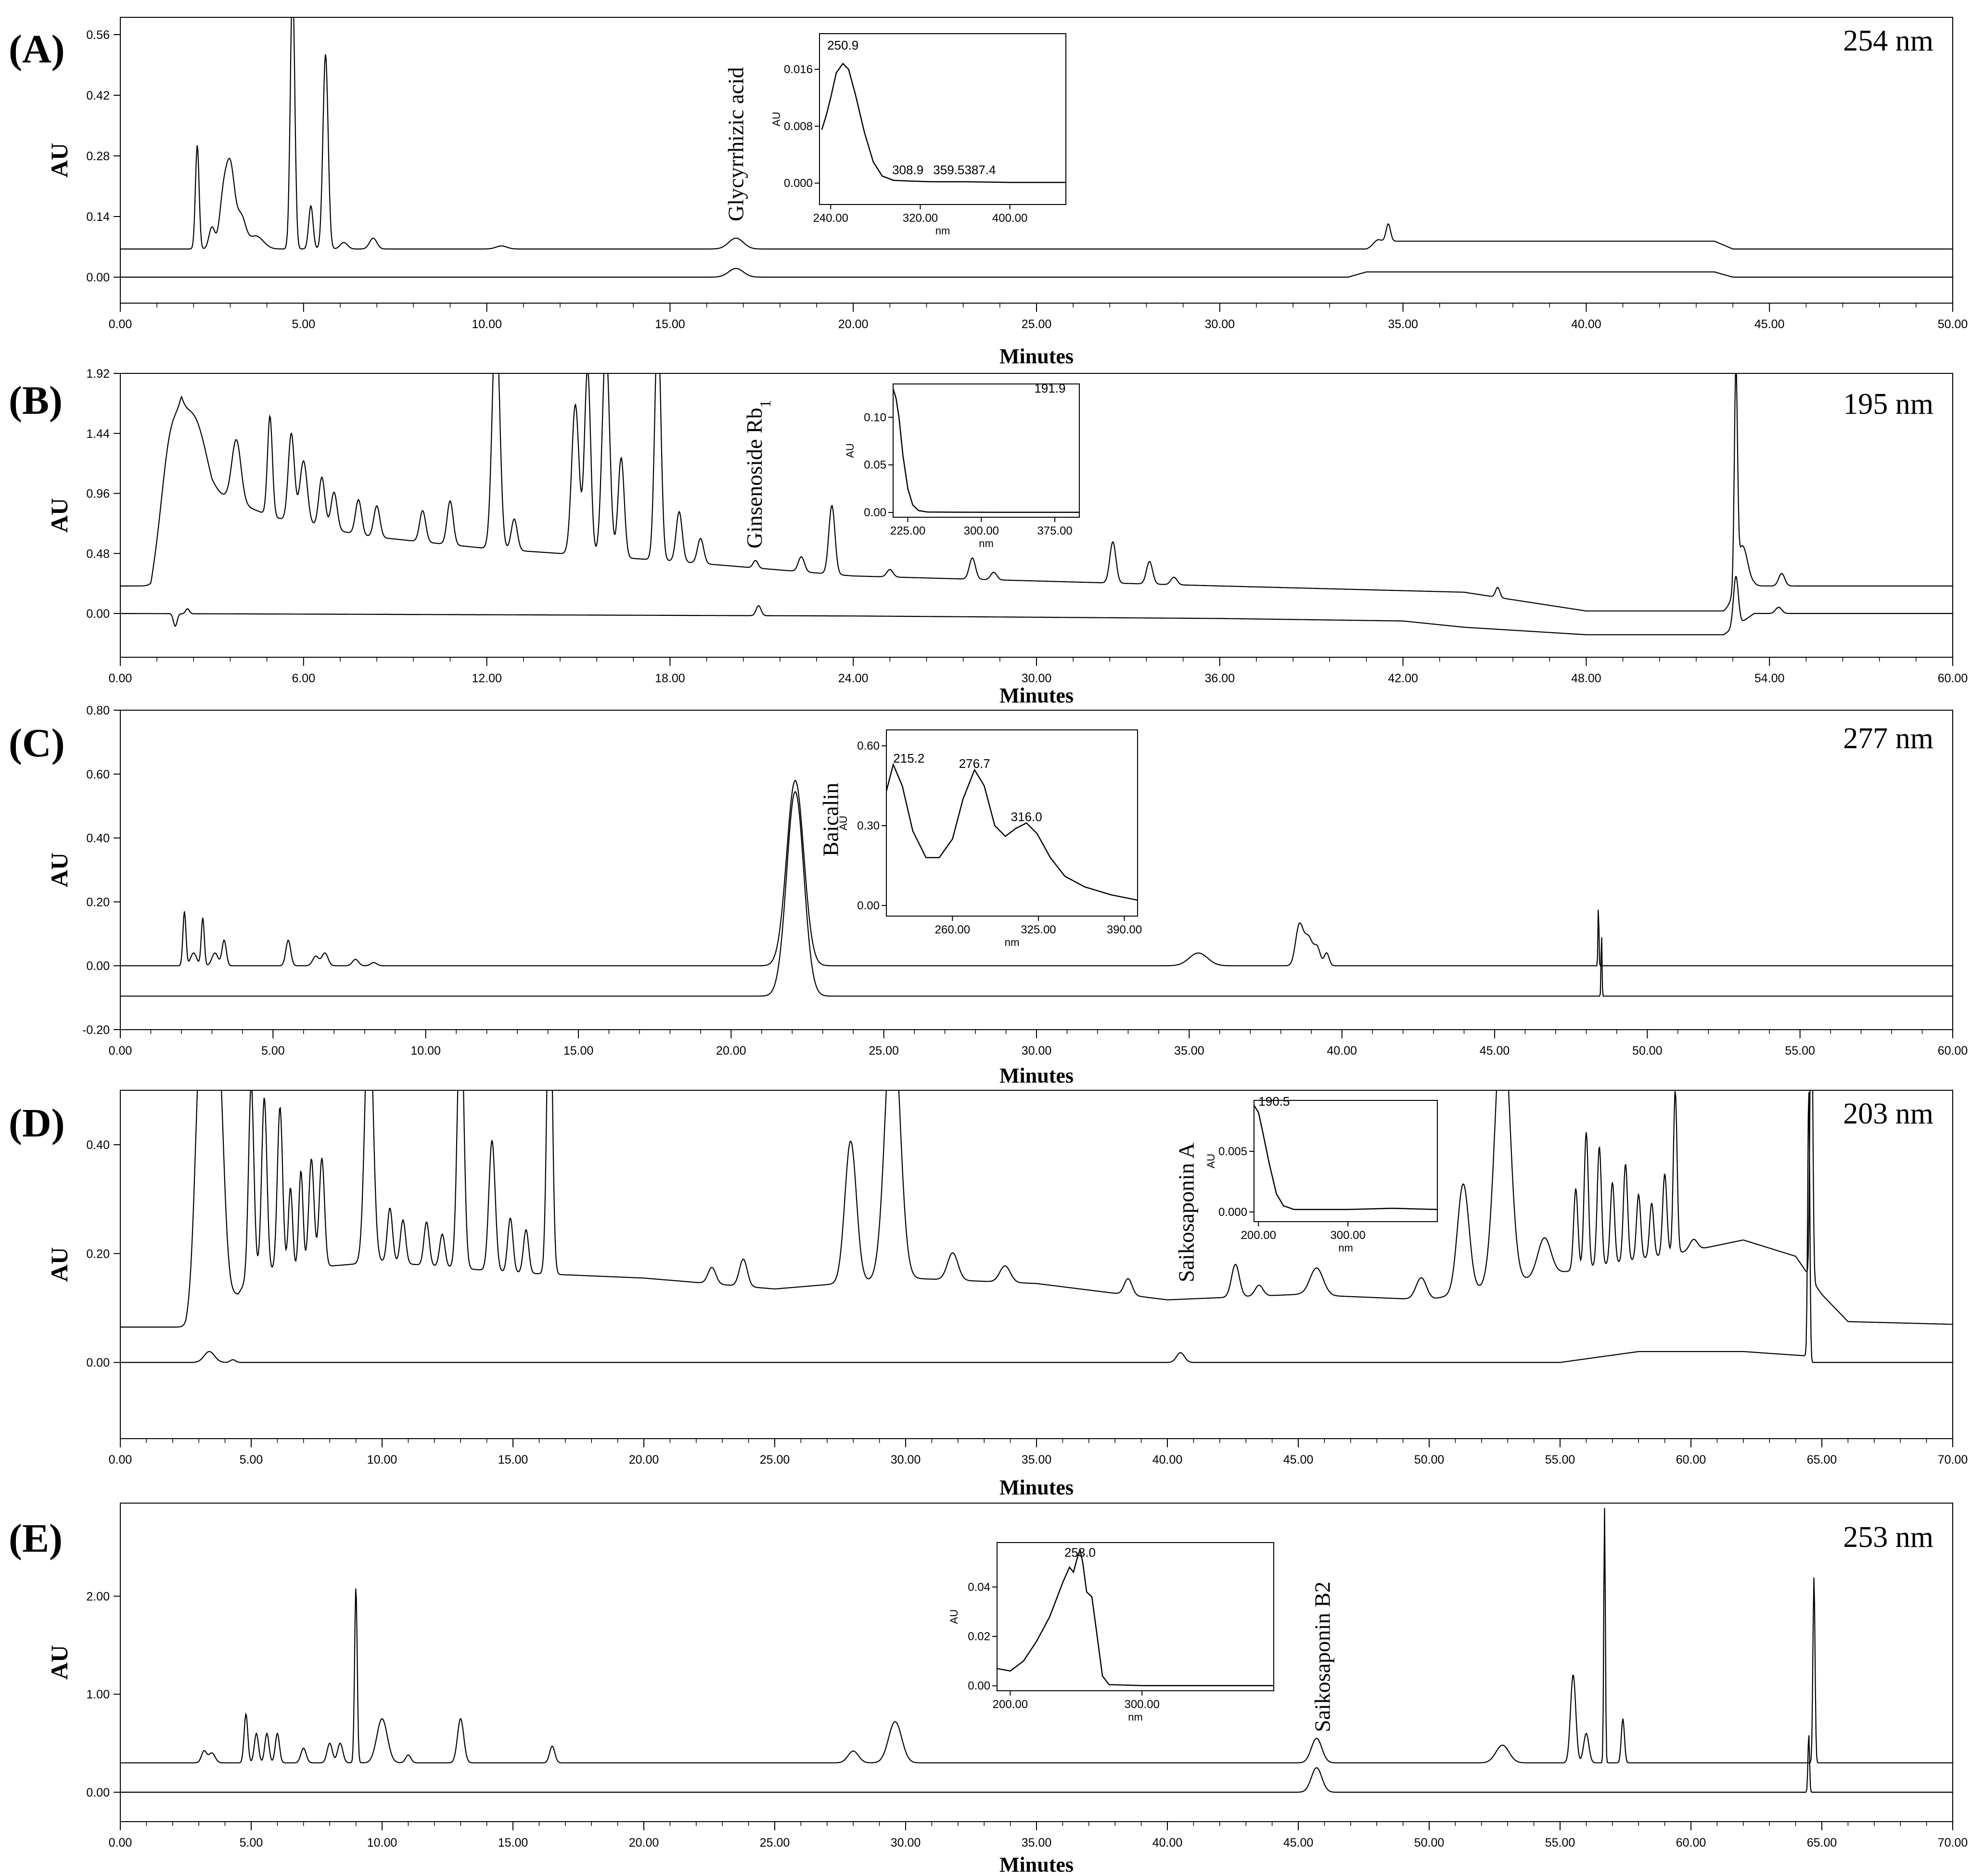 Image resolution: width=1971 pixels, height=1876 pixels. Describe the element at coordinates (754, 478) in the screenshot. I see `compound-name: Ginsenoside Rb` at that location.